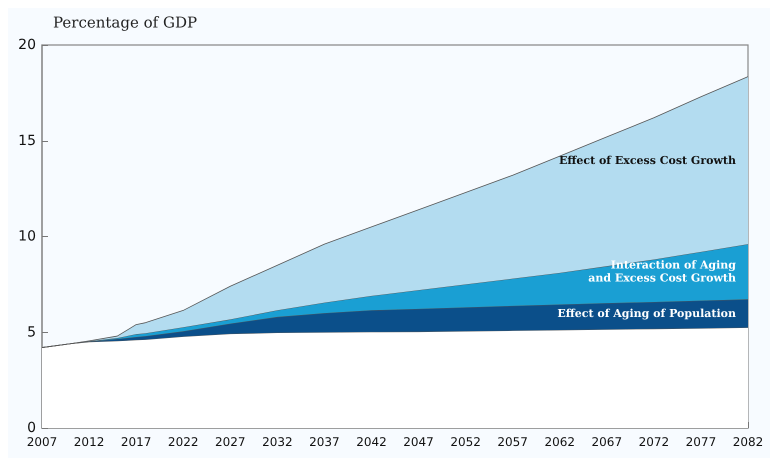  Describe the element at coordinates (371, 442) in the screenshot. I see `x-tick-label: 2042` at that location.